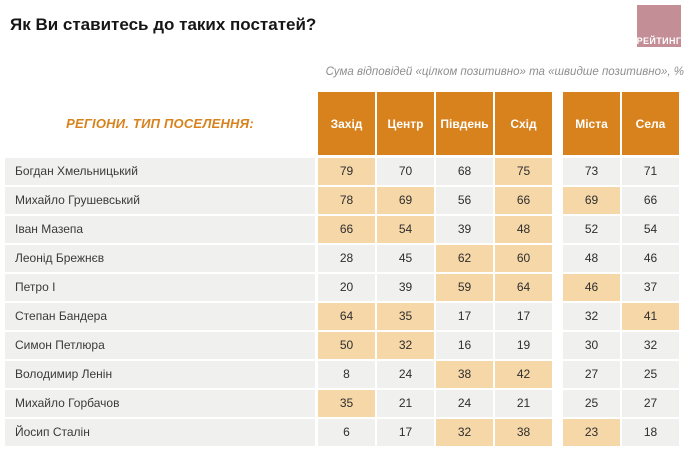 This screenshot has width=690, height=462. What do you see at coordinates (160, 229) in the screenshot?
I see `person-label: Іван Мазепа` at bounding box center [160, 229].